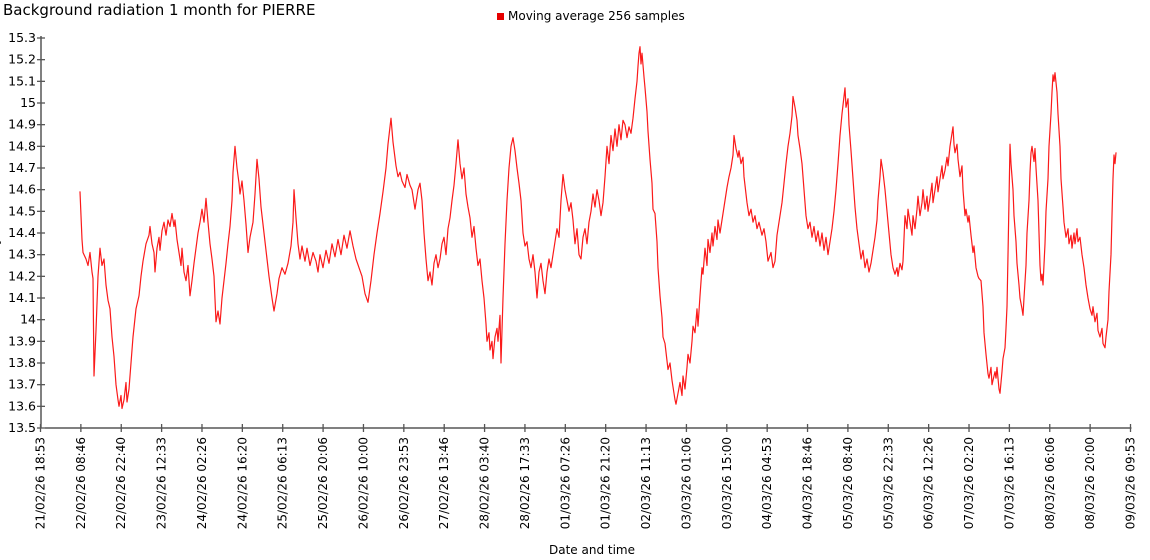 The width and height of the screenshot is (1150, 560). I want to click on x-tick-label: 05/03/26 08:40, so click(848, 483).